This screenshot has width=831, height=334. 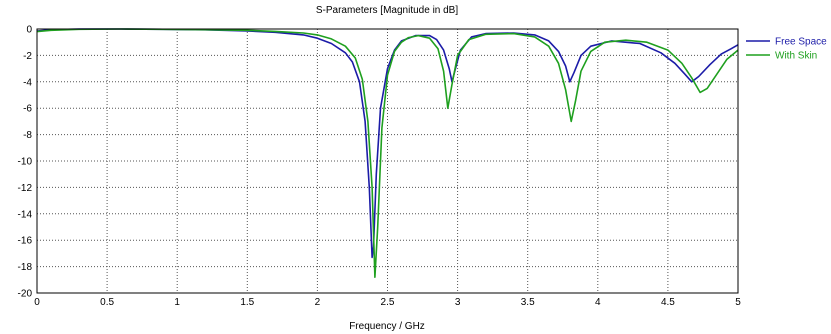 I want to click on y-tick-label: 0, so click(x=29, y=30).